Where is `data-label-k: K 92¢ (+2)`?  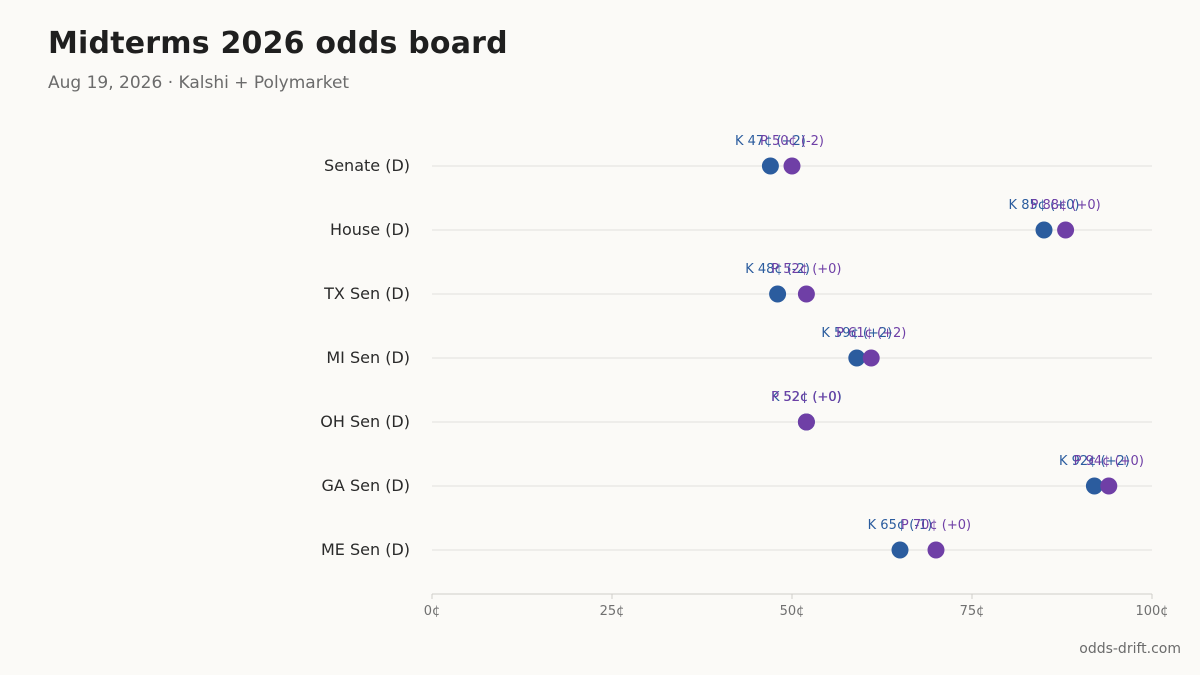 data-label-k: K 92¢ (+2) is located at coordinates (1094, 461).